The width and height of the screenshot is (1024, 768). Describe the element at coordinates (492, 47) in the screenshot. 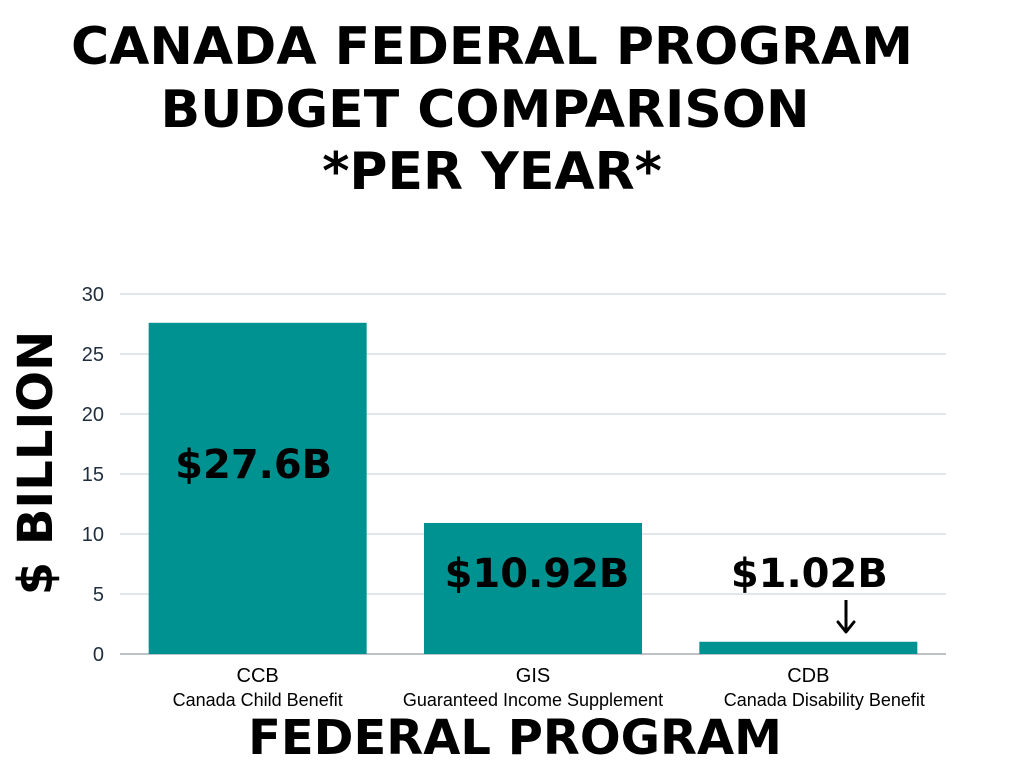

I see `title-line-1: CANADA FEDERAL PROGRAM` at that location.